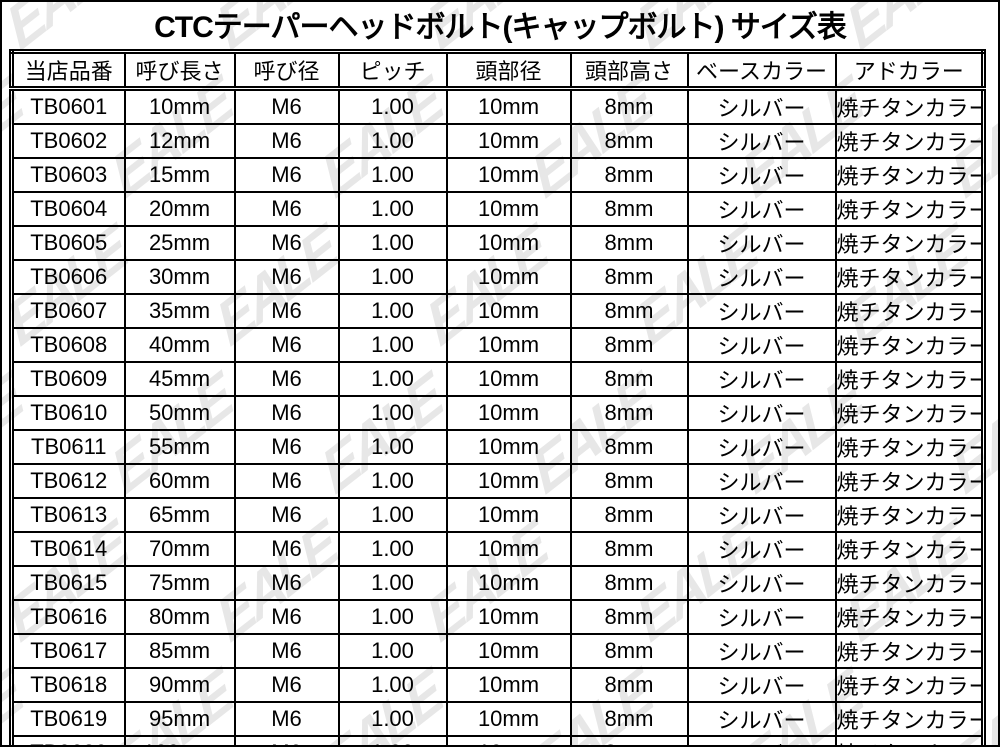 This screenshot has width=1000, height=750. I want to click on table-cell: 55mm, so click(179, 447).